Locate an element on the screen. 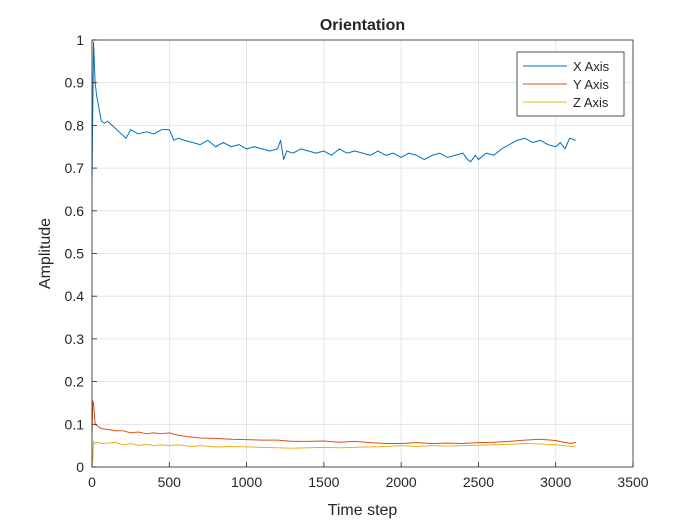 This screenshot has width=700, height=530. chart-title: Orientation is located at coordinates (362, 25).